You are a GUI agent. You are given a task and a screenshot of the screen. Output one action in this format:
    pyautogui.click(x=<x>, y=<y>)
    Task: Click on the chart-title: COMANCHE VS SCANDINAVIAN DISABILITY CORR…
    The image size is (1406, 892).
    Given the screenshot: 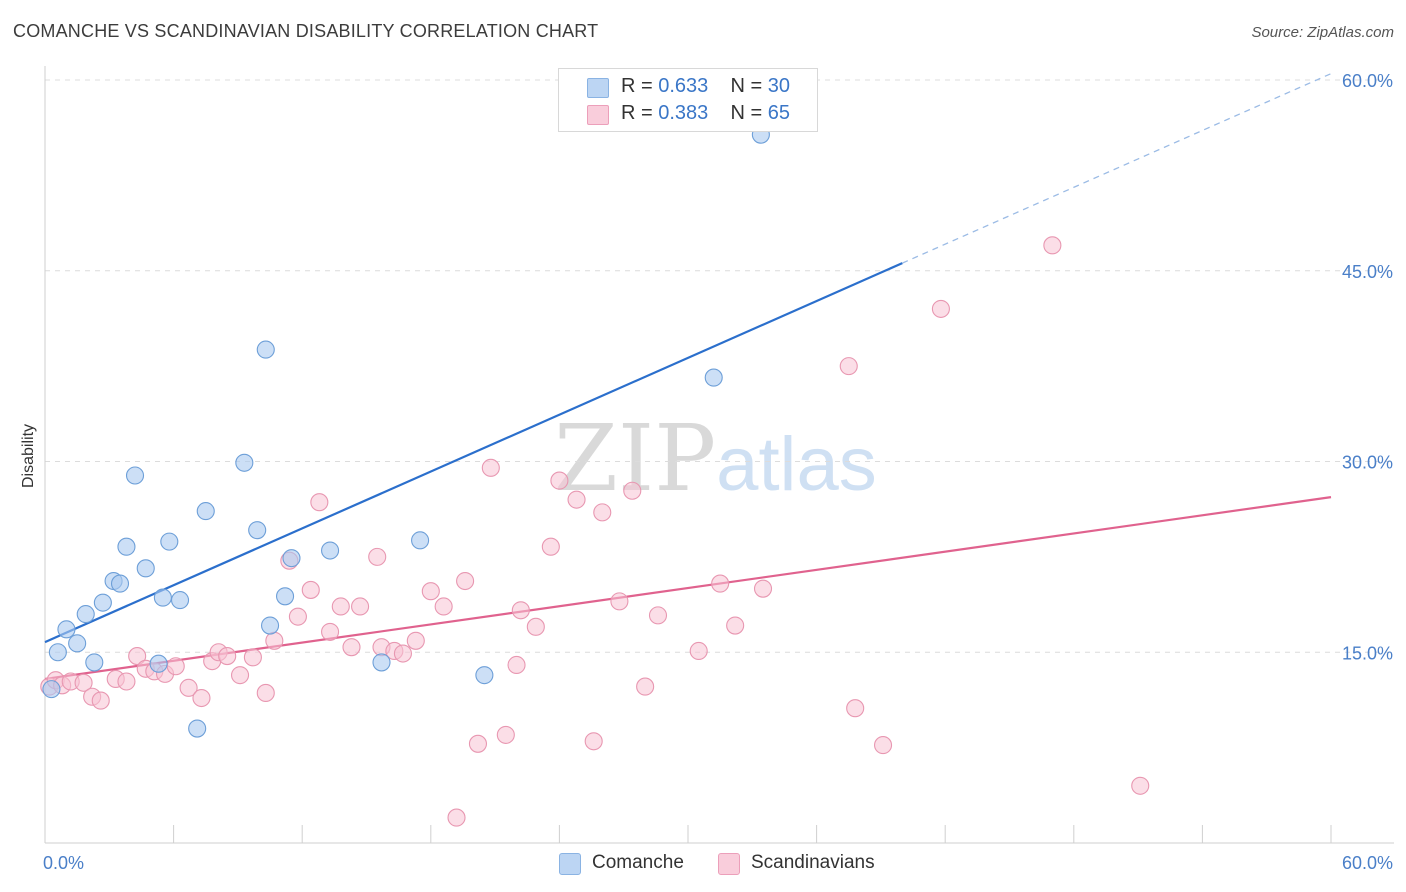 What is the action you would take?
    pyautogui.click(x=306, y=31)
    